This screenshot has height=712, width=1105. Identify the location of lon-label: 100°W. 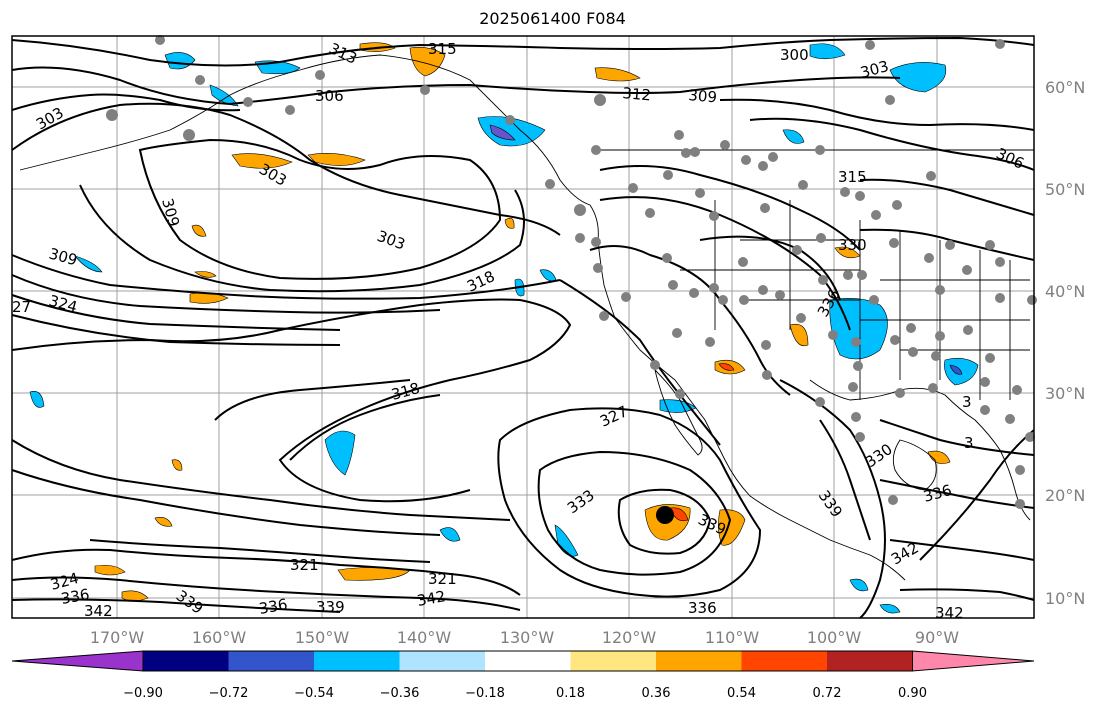
(834, 637).